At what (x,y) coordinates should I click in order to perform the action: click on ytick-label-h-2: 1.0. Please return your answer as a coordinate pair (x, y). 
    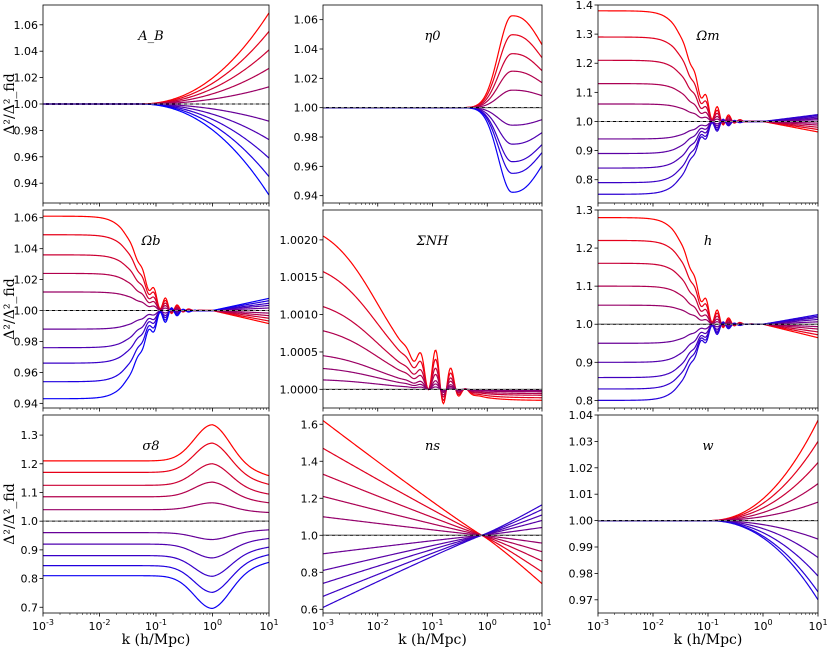
    Looking at the image, I should click on (585, 324).